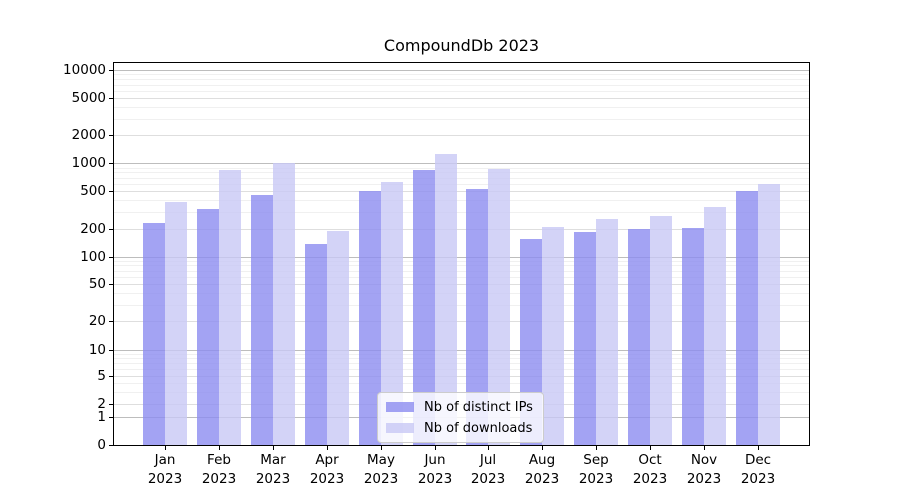 This screenshot has height=500, width=900. What do you see at coordinates (596, 469) in the screenshot?
I see `x-tick-label-sep: Sep 2023` at bounding box center [596, 469].